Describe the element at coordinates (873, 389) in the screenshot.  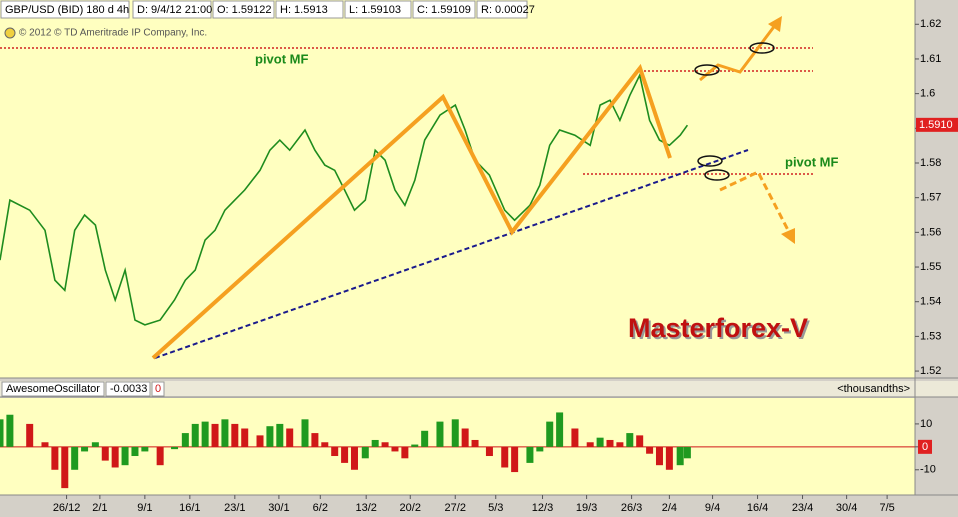
I see `units-label: <thousandths>` at that location.